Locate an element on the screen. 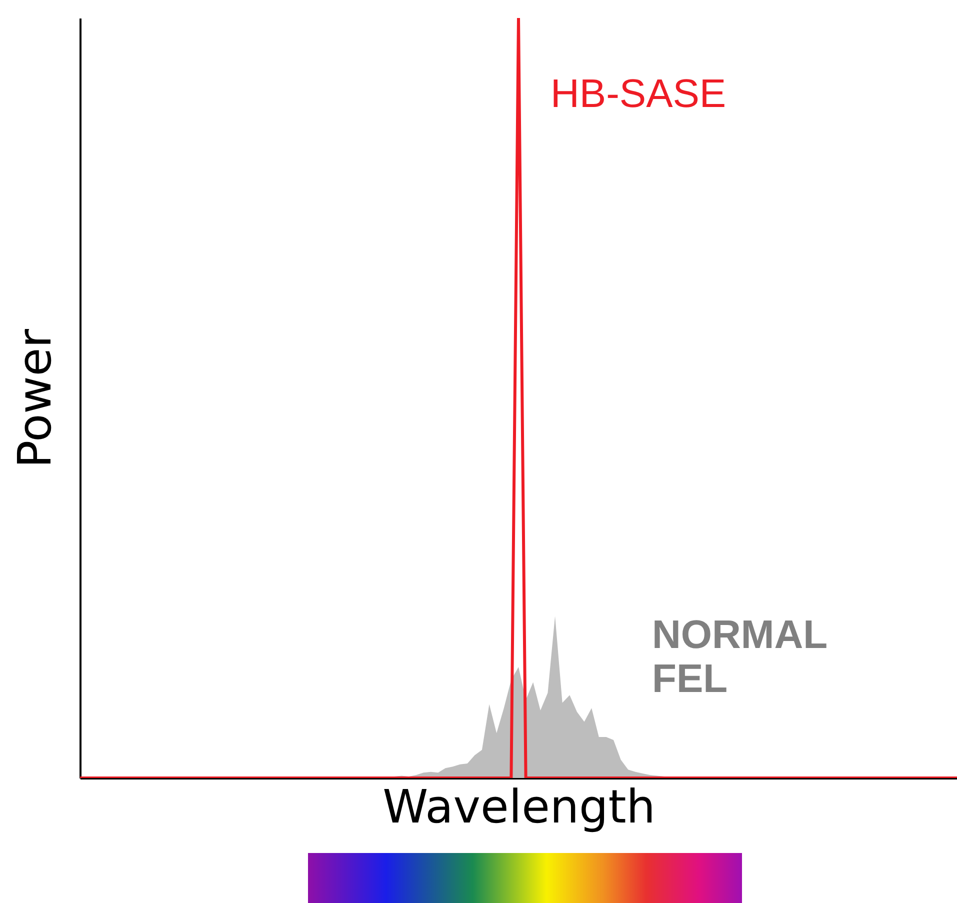 This screenshot has width=957, height=903. series-label: NORMAL FEL is located at coordinates (740, 657).